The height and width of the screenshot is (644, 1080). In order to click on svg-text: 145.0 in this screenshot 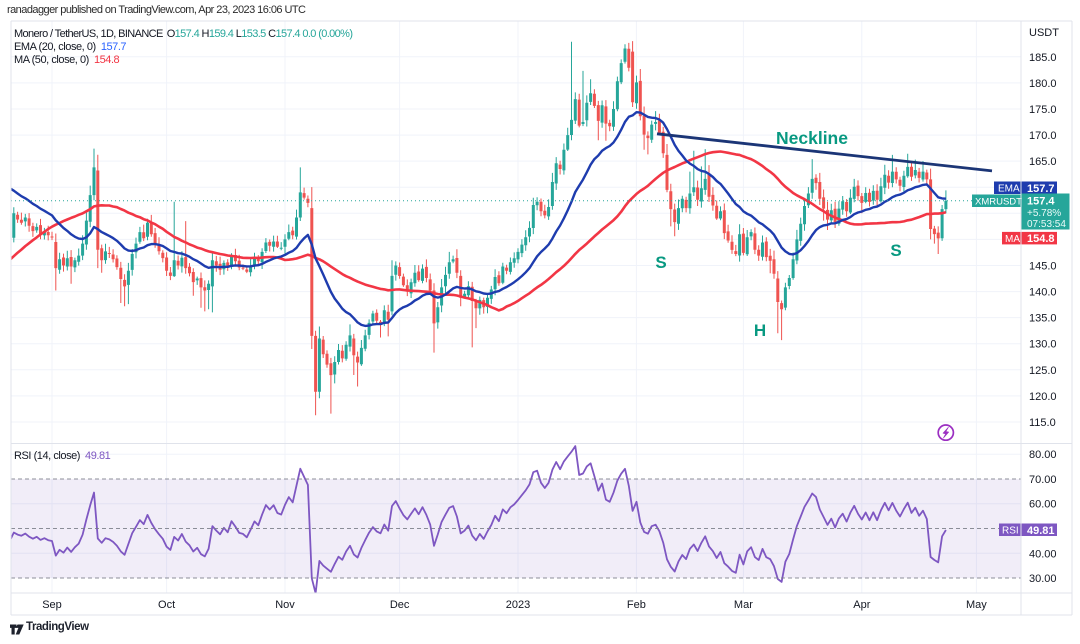, I will do `click(1043, 267)`.